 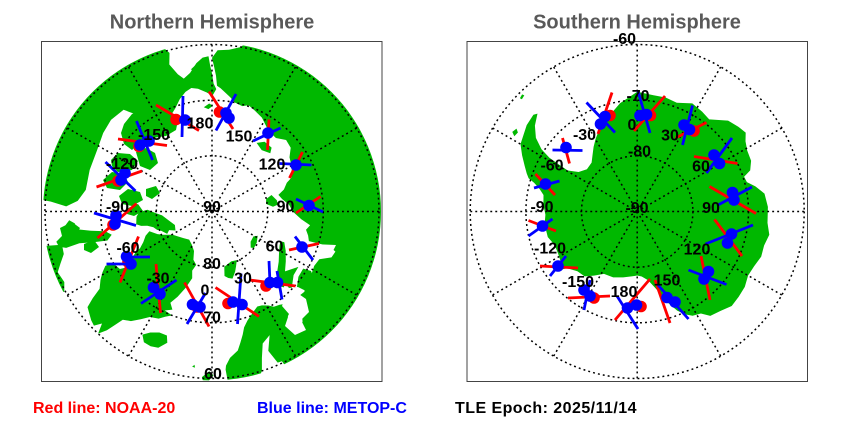 What do you see at coordinates (637, 96) in the screenshot?
I see `svg-text: -70` at bounding box center [637, 96].